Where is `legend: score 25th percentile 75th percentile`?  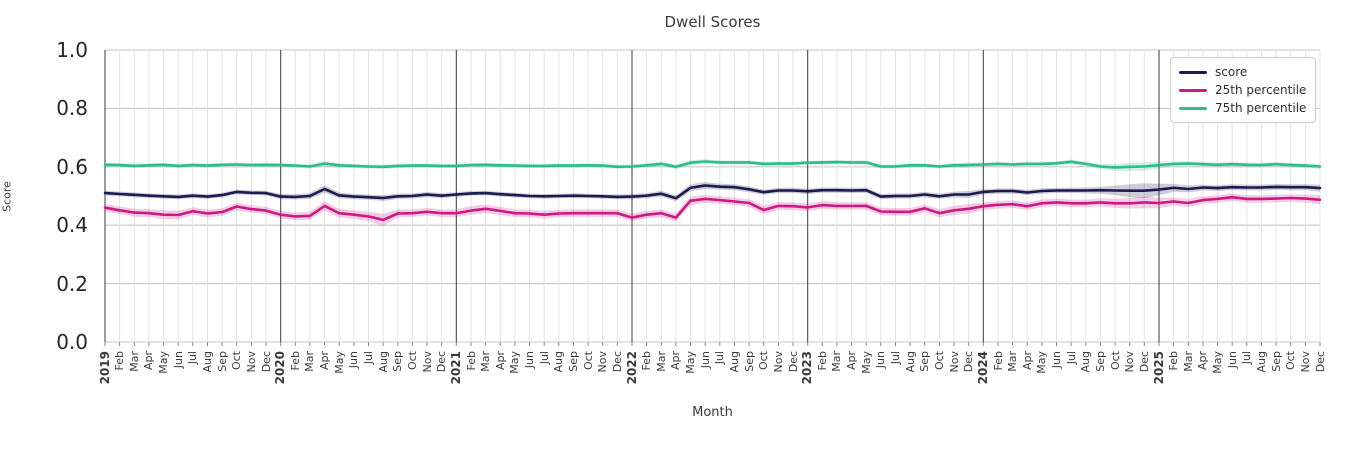 legend: score 25th percentile 75th percentile is located at coordinates (1243, 90).